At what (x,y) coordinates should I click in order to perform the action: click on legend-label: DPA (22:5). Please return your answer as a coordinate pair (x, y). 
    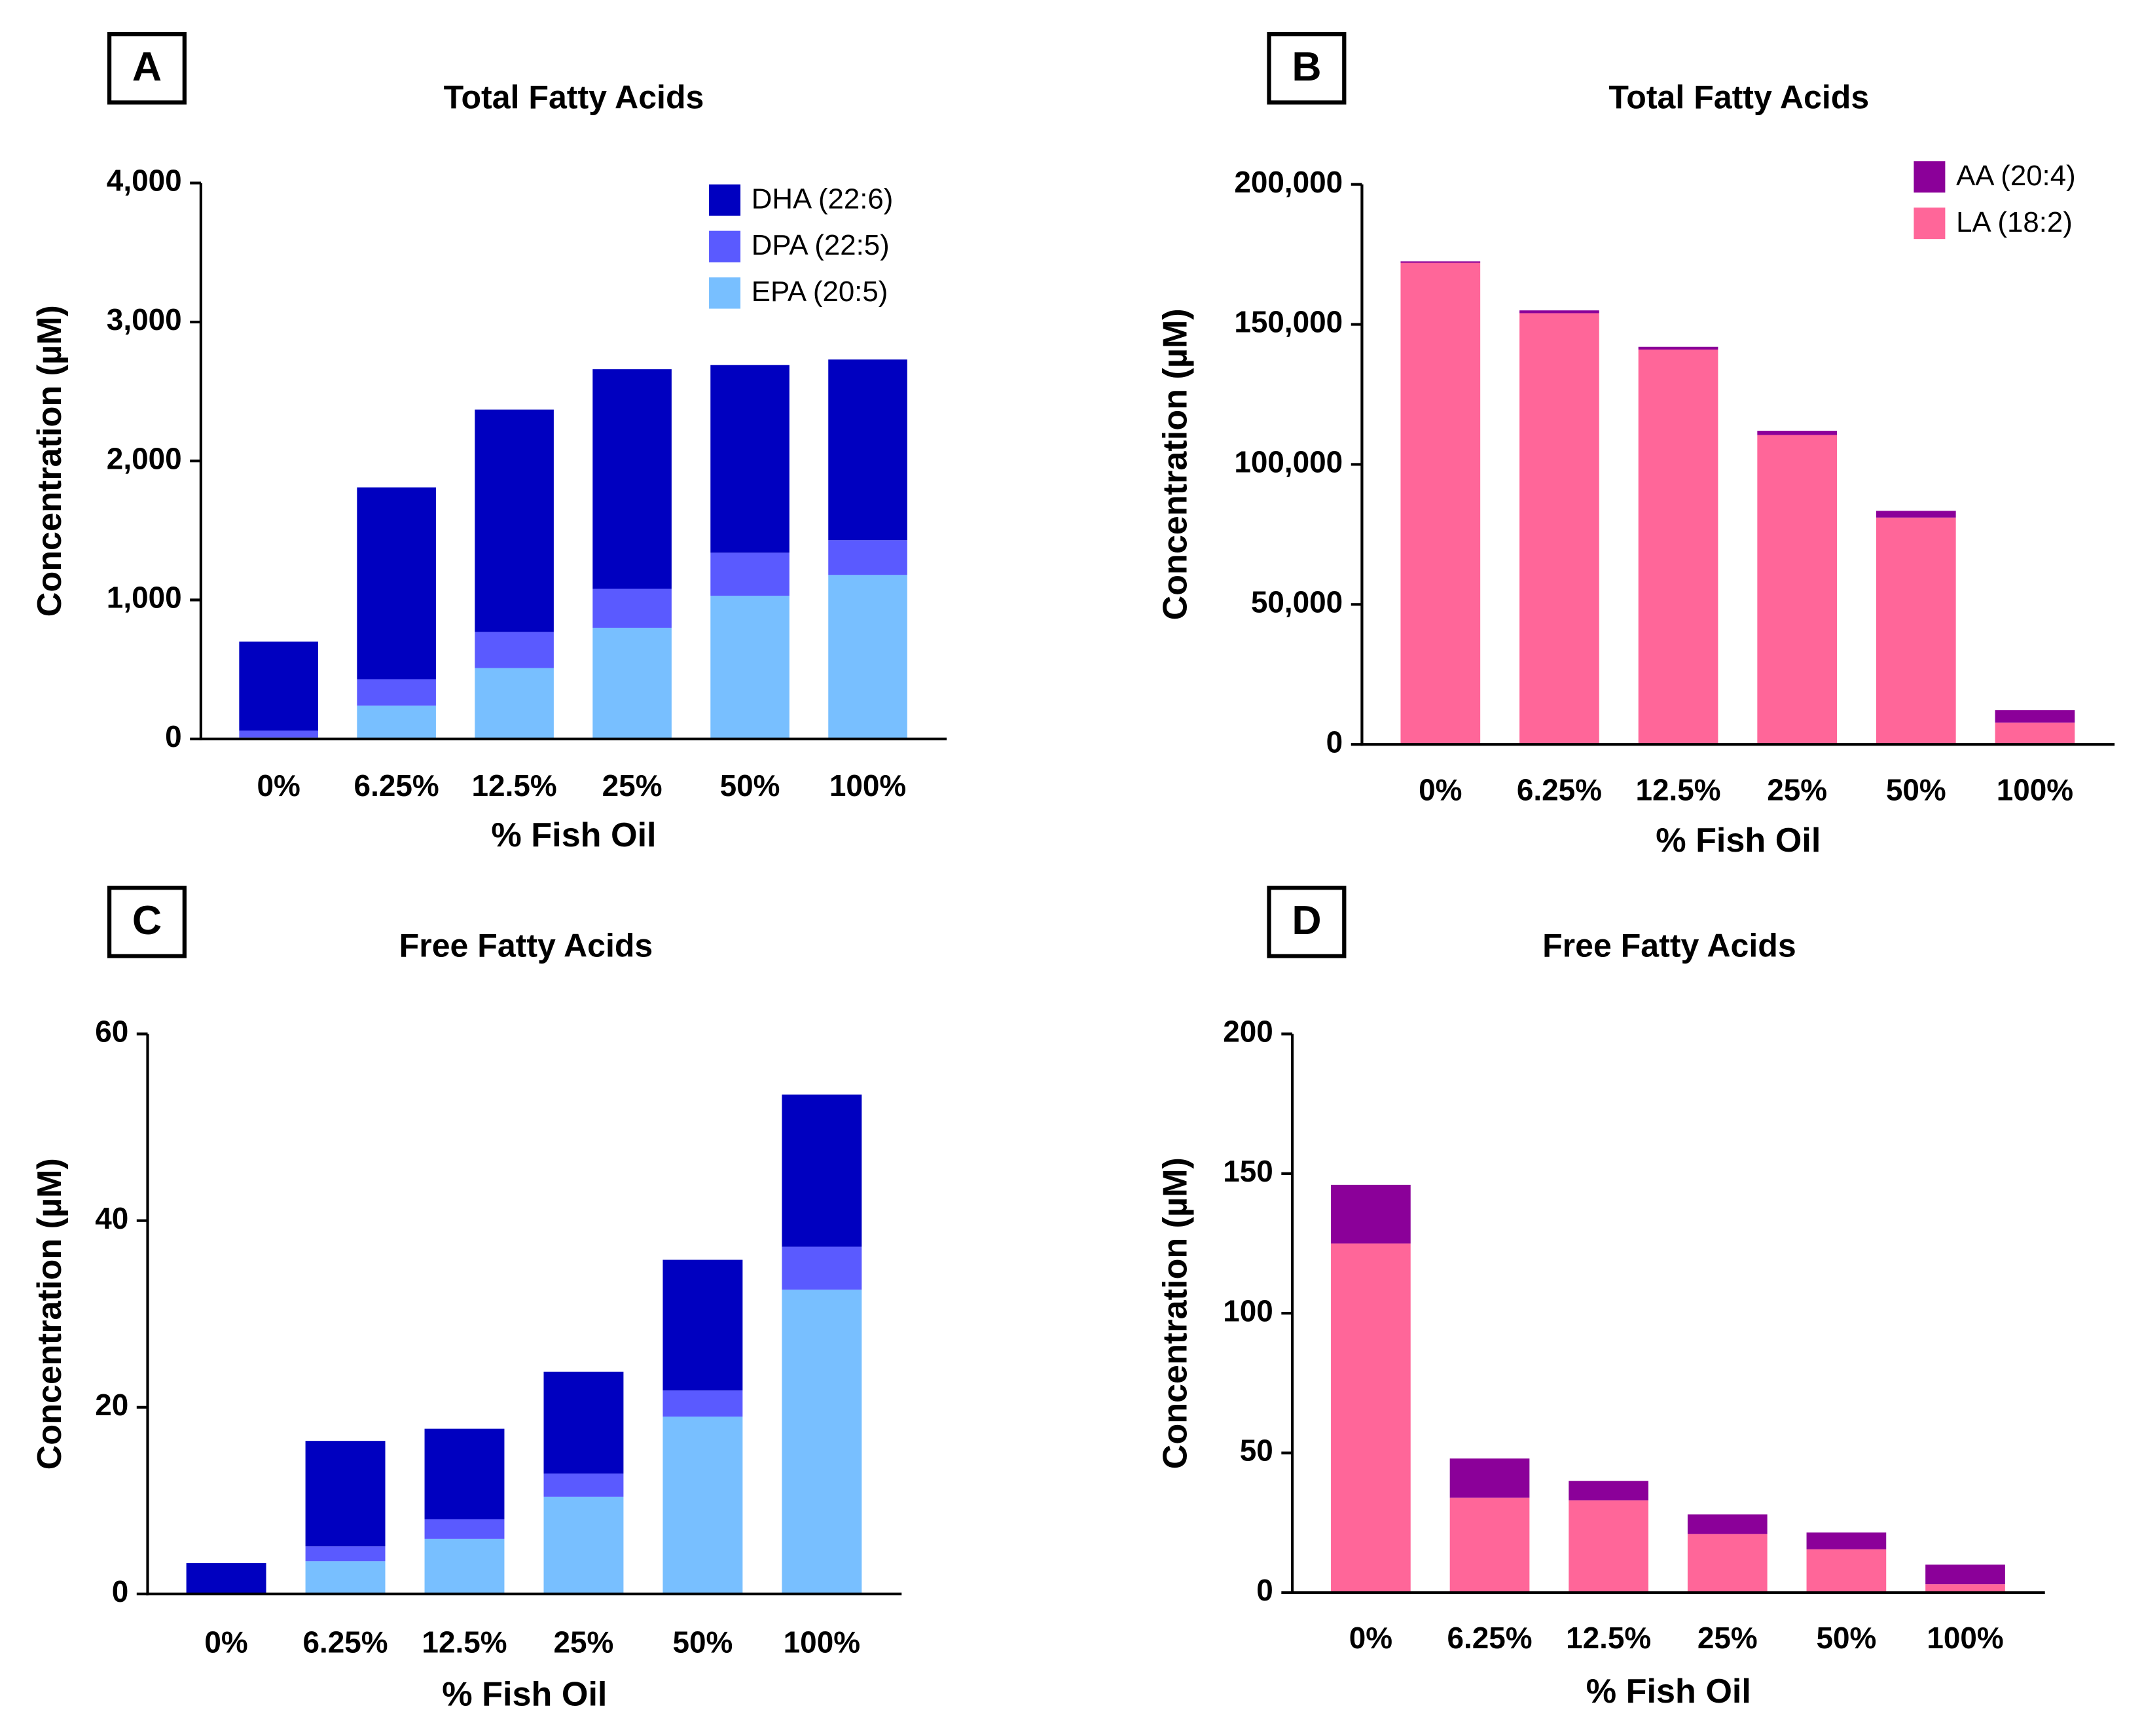
    Looking at the image, I should click on (821, 245).